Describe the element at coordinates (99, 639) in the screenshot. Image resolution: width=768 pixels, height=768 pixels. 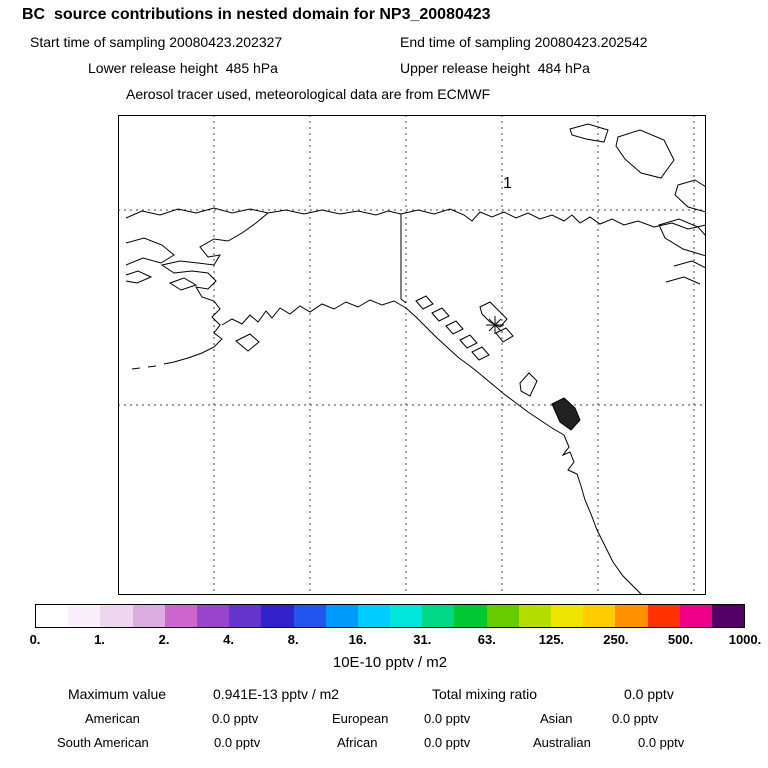
I see `colorbar-tick: 1.` at that location.